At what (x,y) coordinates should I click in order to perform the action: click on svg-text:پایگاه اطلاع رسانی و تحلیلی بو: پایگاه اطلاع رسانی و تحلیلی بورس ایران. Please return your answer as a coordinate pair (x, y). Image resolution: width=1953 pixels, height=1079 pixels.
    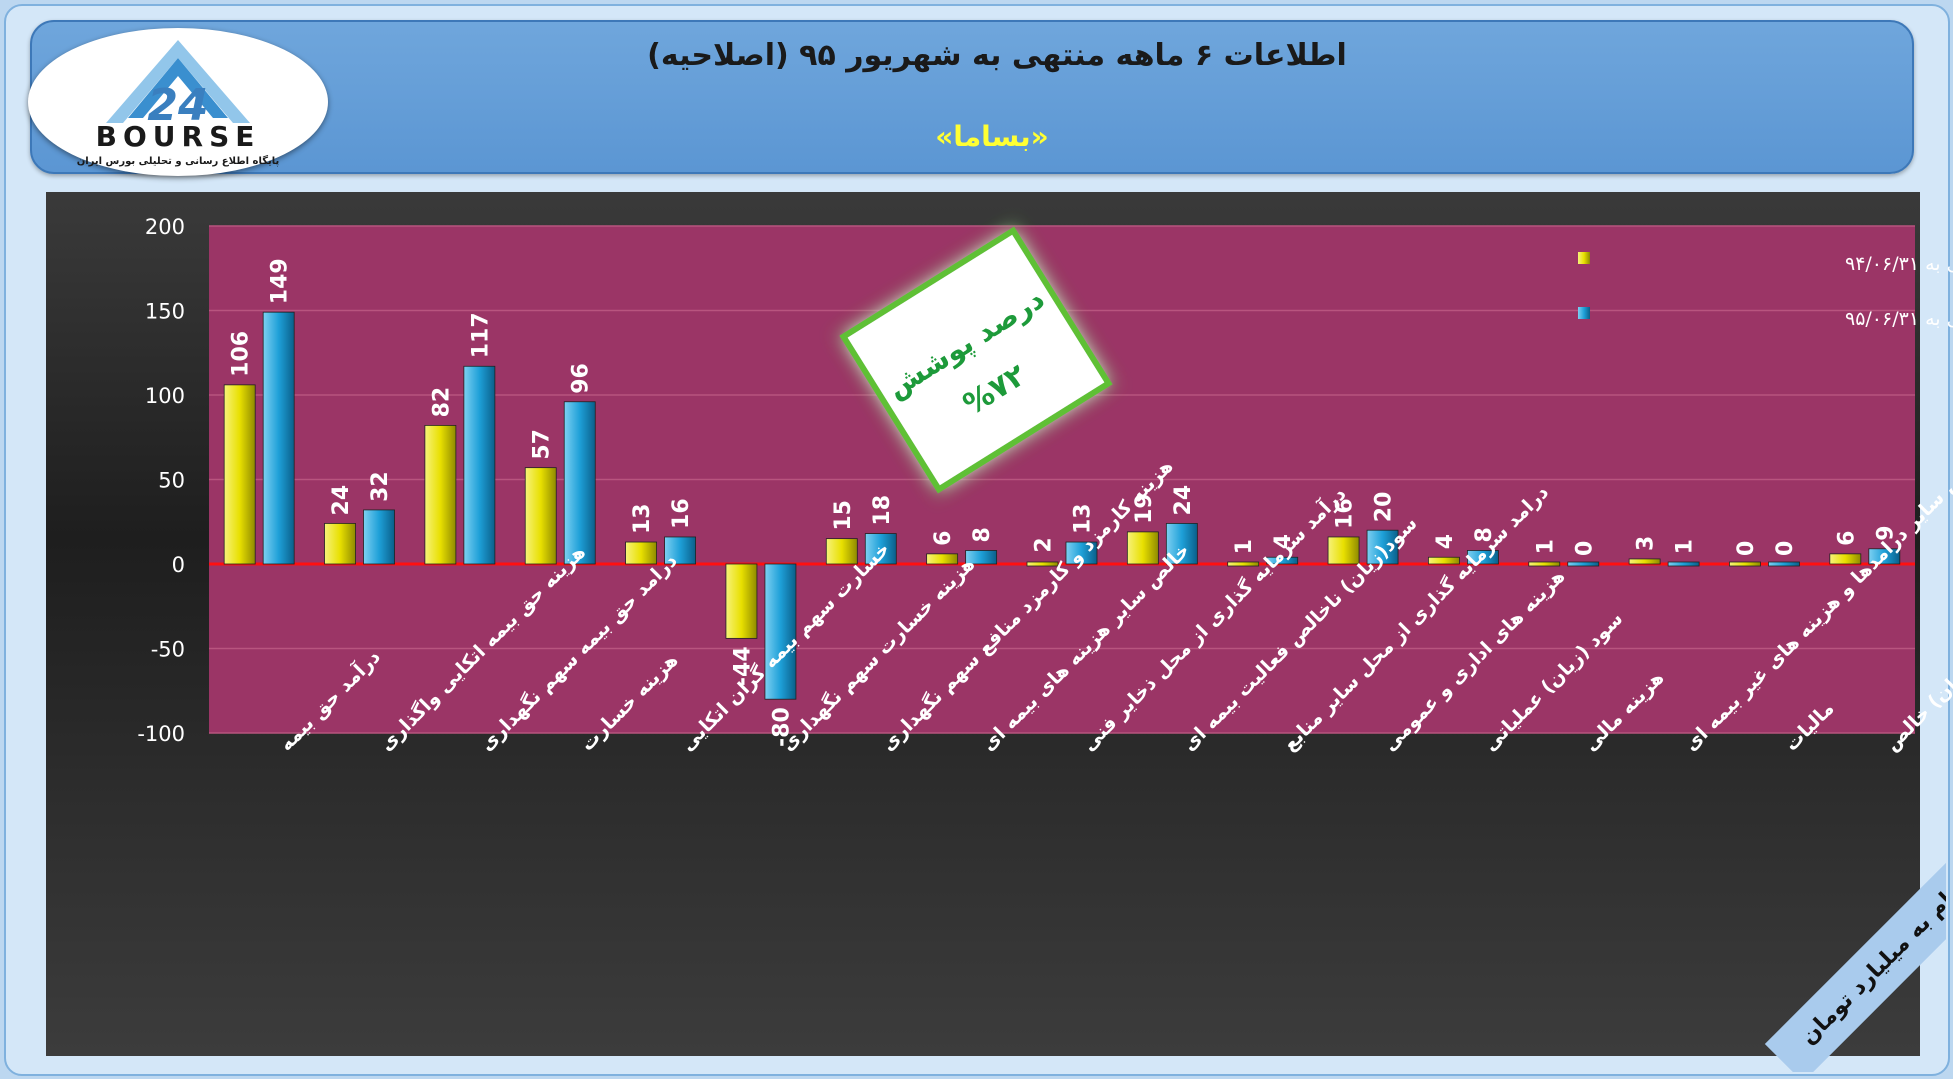
    Looking at the image, I should click on (178, 160).